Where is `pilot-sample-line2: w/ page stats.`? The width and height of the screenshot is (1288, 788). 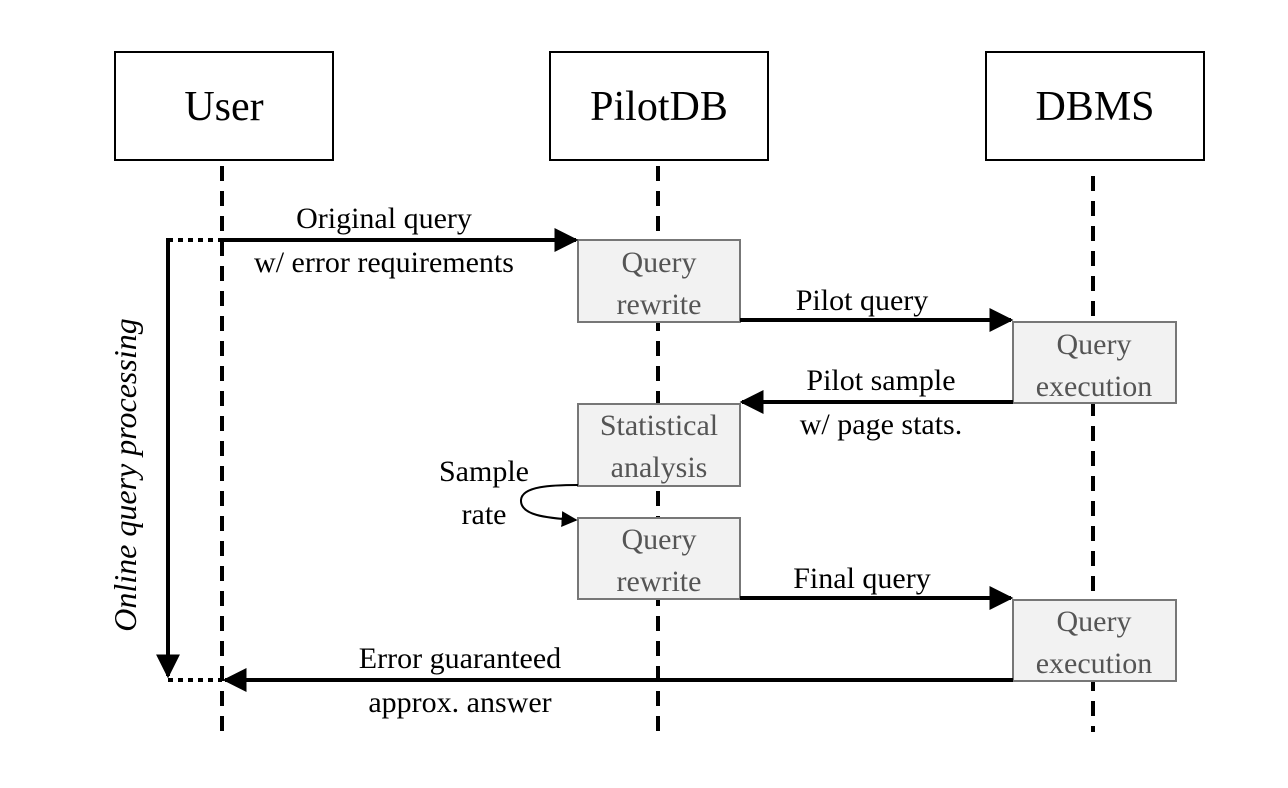 pilot-sample-line2: w/ page stats. is located at coordinates (881, 424).